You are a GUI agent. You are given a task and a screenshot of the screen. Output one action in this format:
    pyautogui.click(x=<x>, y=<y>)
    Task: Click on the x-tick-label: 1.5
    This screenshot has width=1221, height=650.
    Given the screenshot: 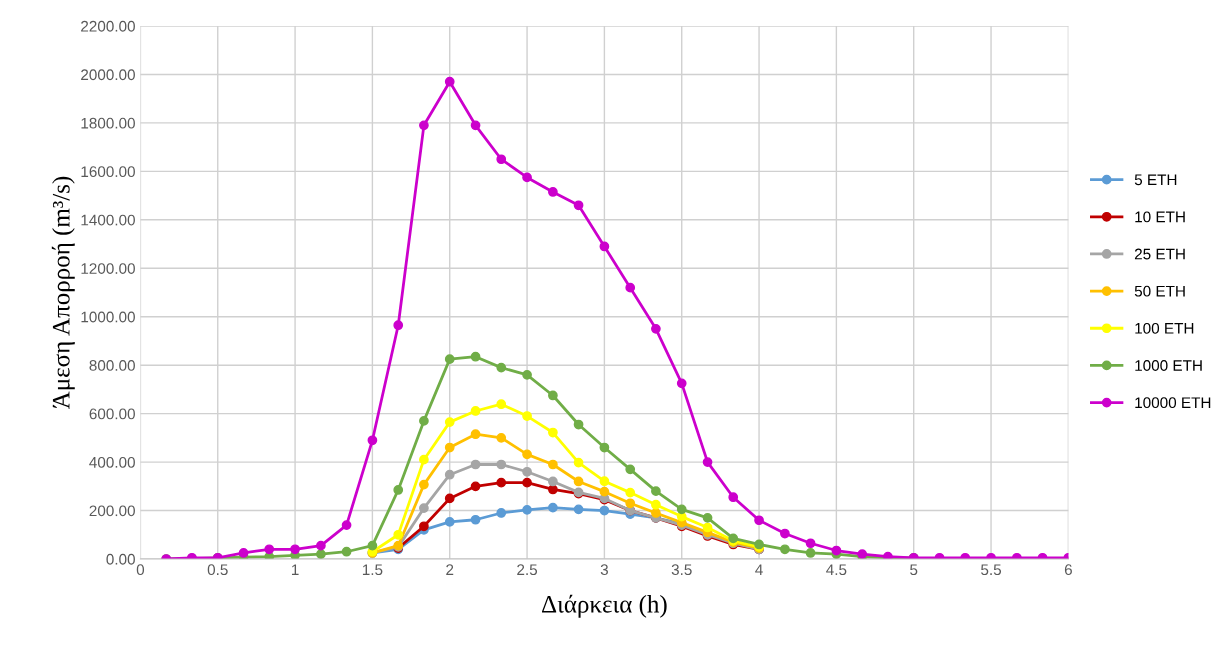 What is the action you would take?
    pyautogui.click(x=372, y=570)
    